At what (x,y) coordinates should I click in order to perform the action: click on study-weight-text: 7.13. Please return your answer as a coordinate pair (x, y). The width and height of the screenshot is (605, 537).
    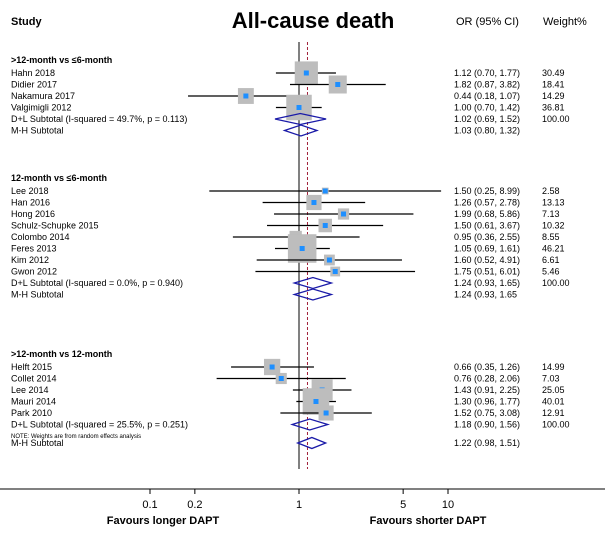
    Looking at the image, I should click on (551, 214).